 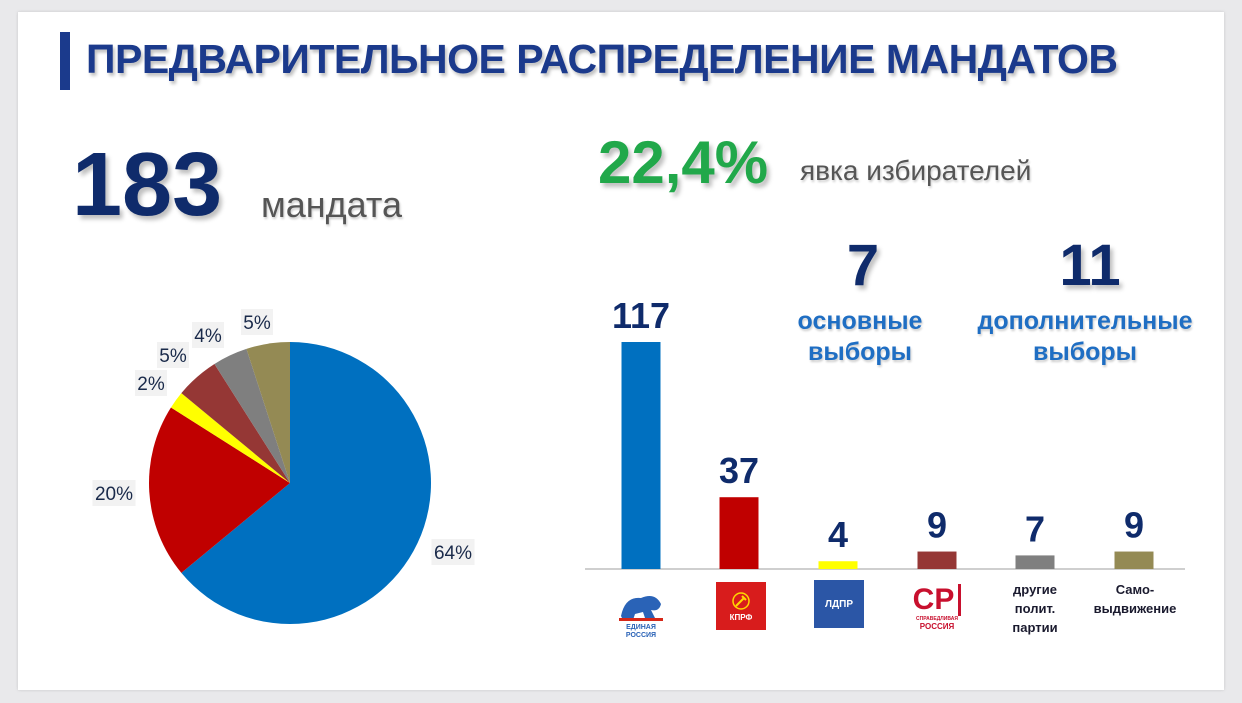 What do you see at coordinates (863, 265) in the screenshot?
I see `main-elections-number: 7` at bounding box center [863, 265].